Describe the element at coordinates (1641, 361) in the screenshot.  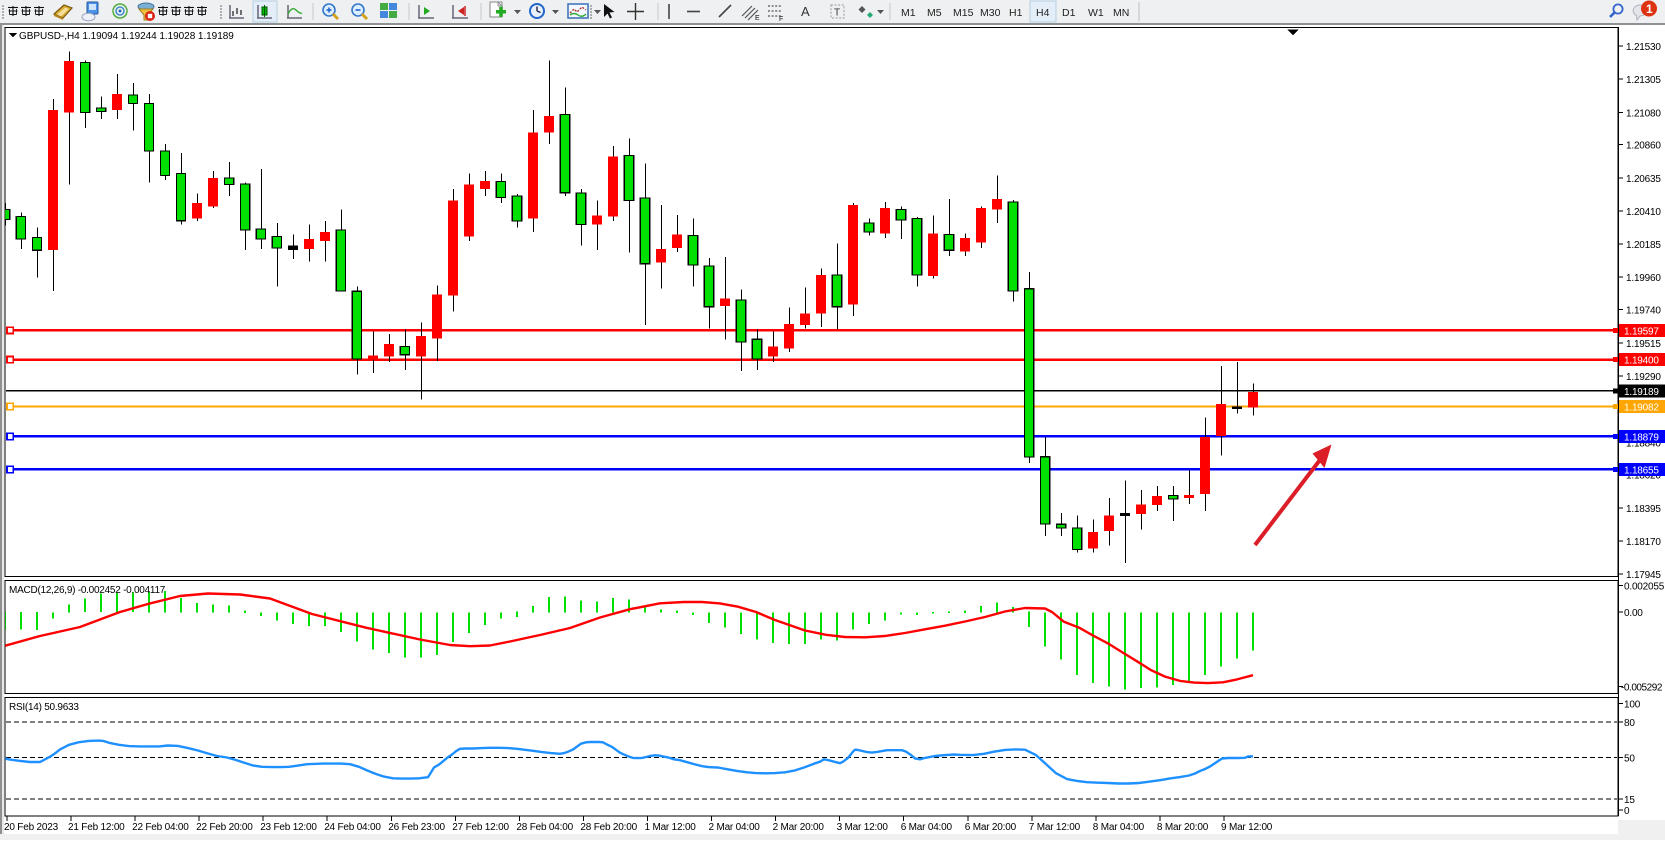
I see `svg-text: 1.19400` at that location.